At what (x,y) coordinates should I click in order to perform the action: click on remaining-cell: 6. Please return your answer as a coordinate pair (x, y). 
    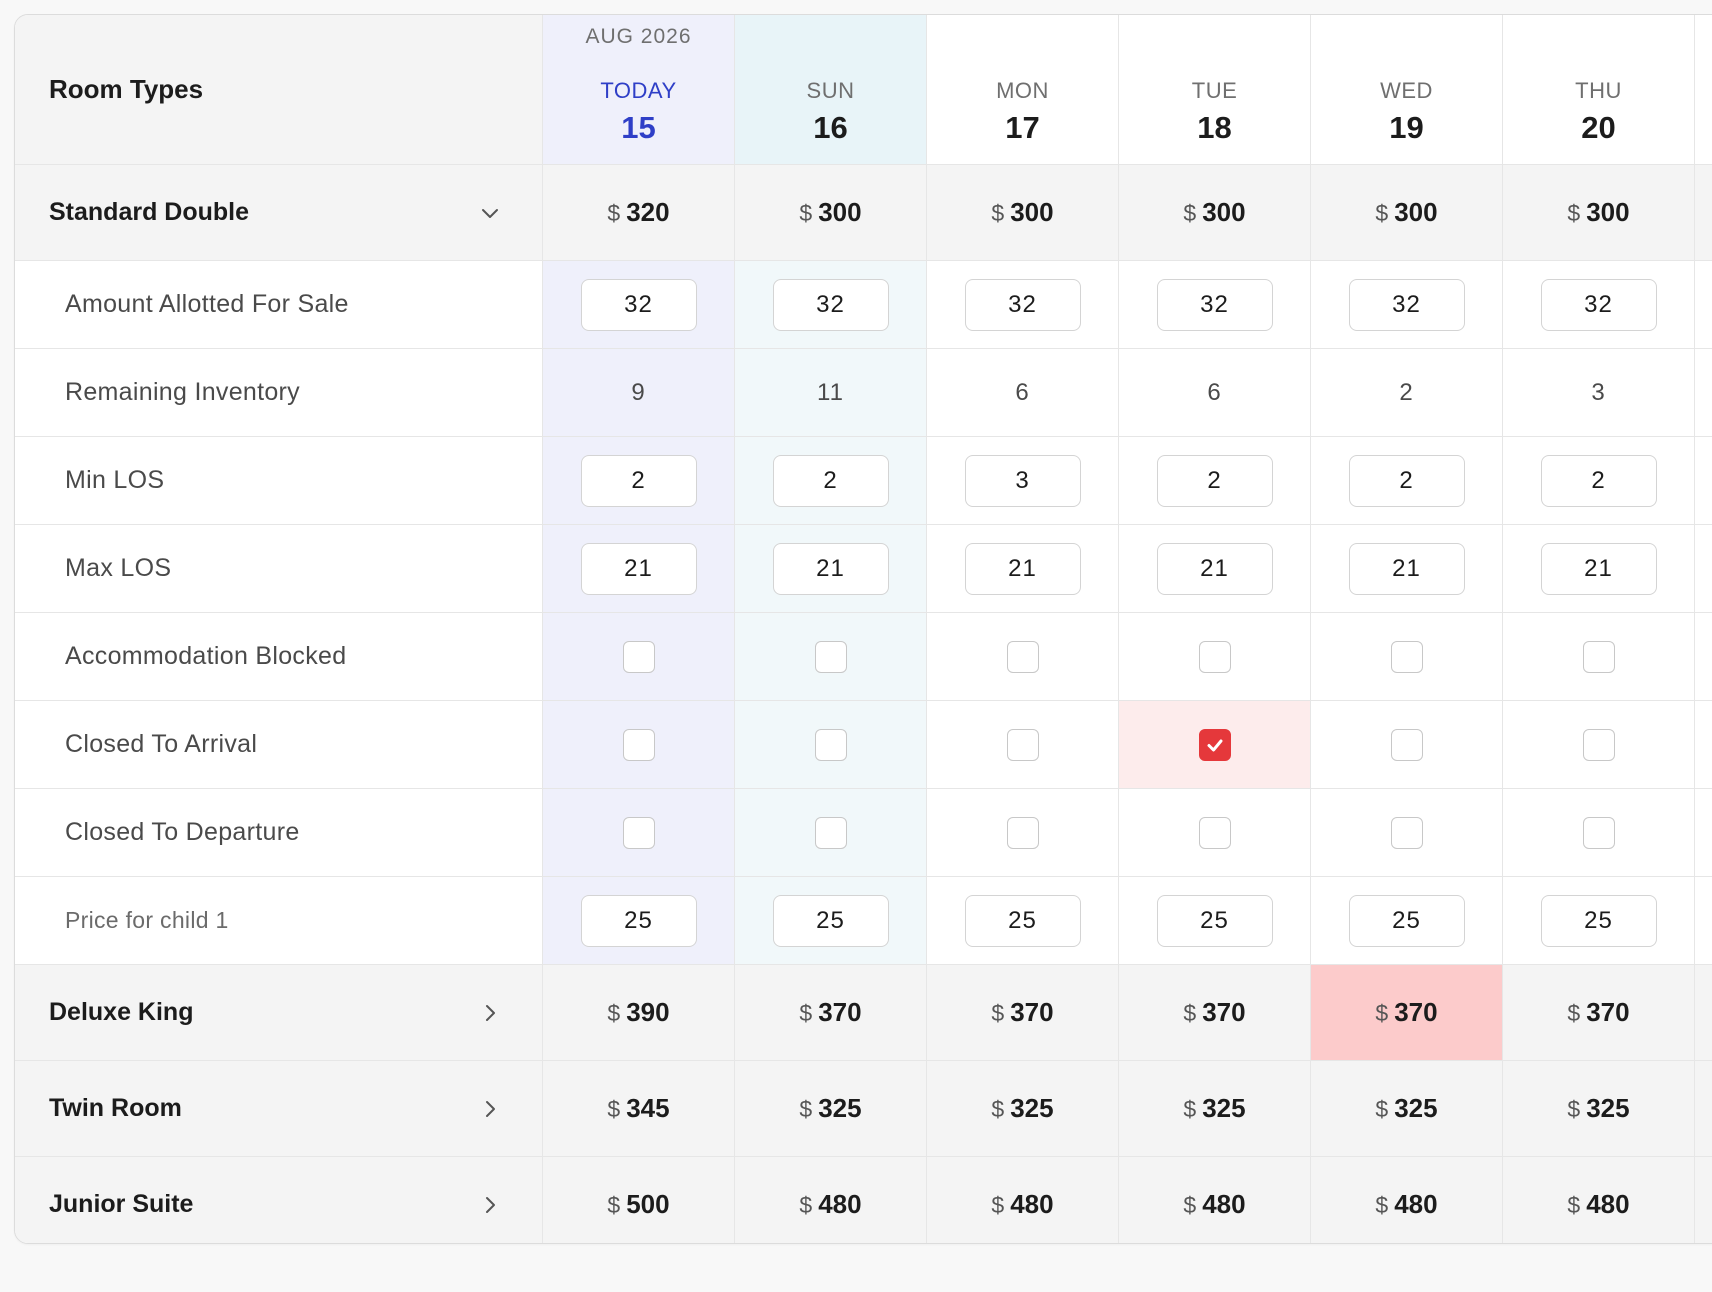
    Looking at the image, I should click on (1023, 393).